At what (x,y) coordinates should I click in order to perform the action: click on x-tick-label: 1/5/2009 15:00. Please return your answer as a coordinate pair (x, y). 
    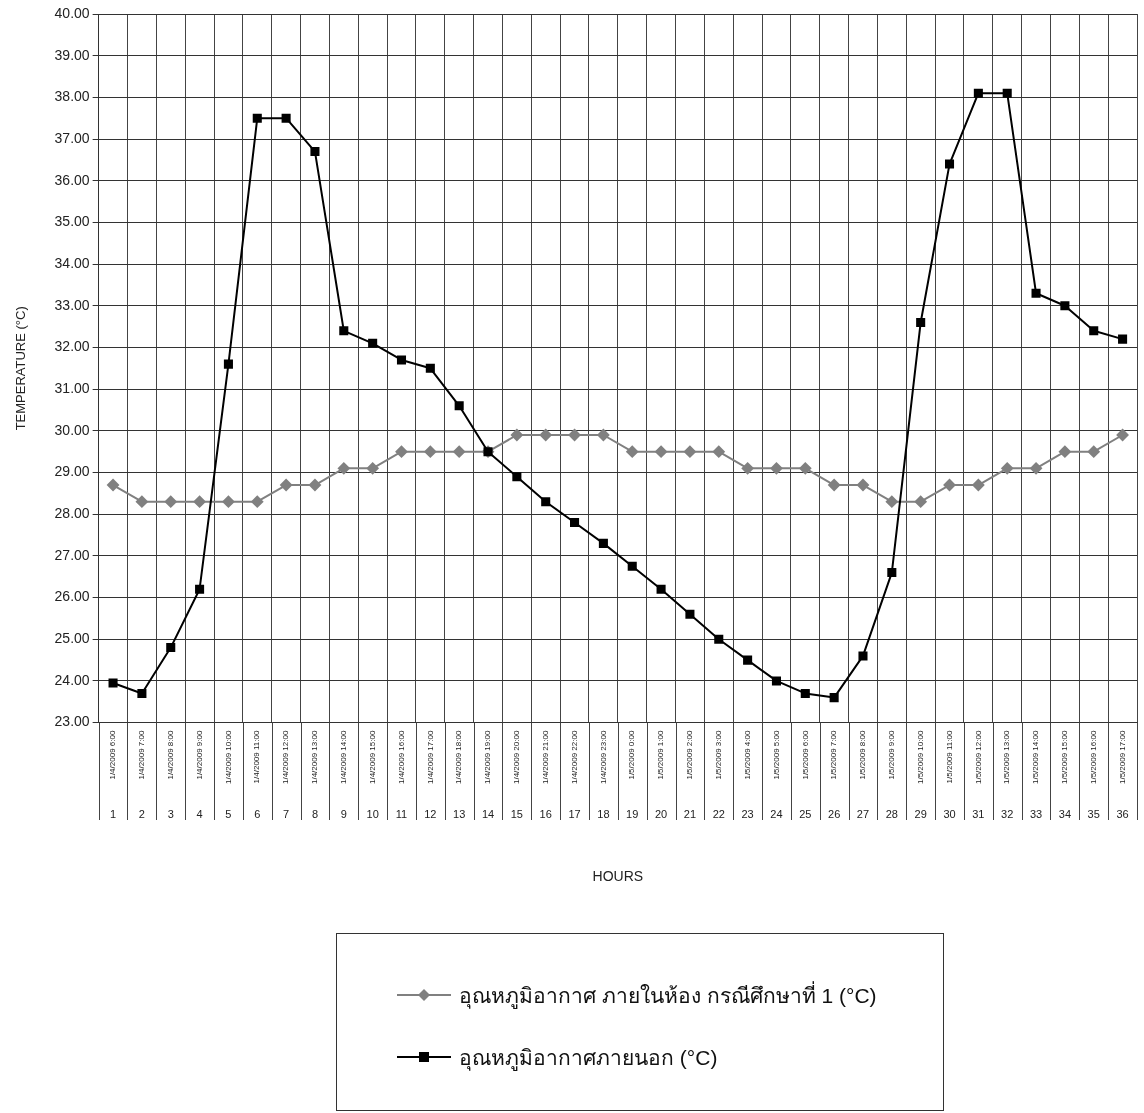
    Looking at the image, I should click on (1065, 757).